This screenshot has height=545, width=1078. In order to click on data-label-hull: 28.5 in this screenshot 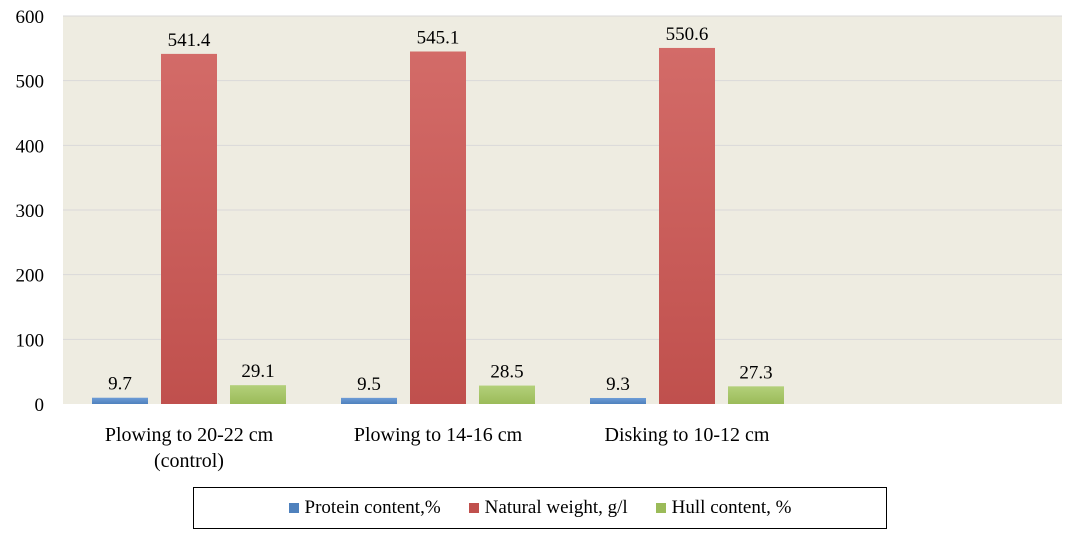, I will do `click(506, 372)`.